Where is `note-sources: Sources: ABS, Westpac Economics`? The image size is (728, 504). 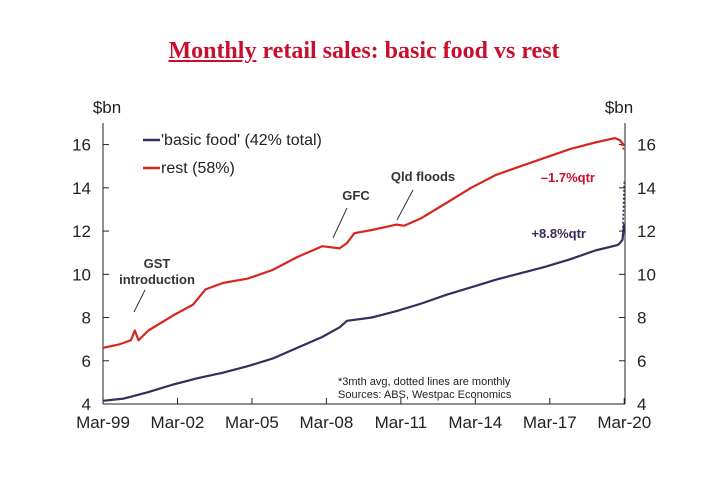
note-sources: Sources: ABS, Westpac Economics is located at coordinates (425, 395).